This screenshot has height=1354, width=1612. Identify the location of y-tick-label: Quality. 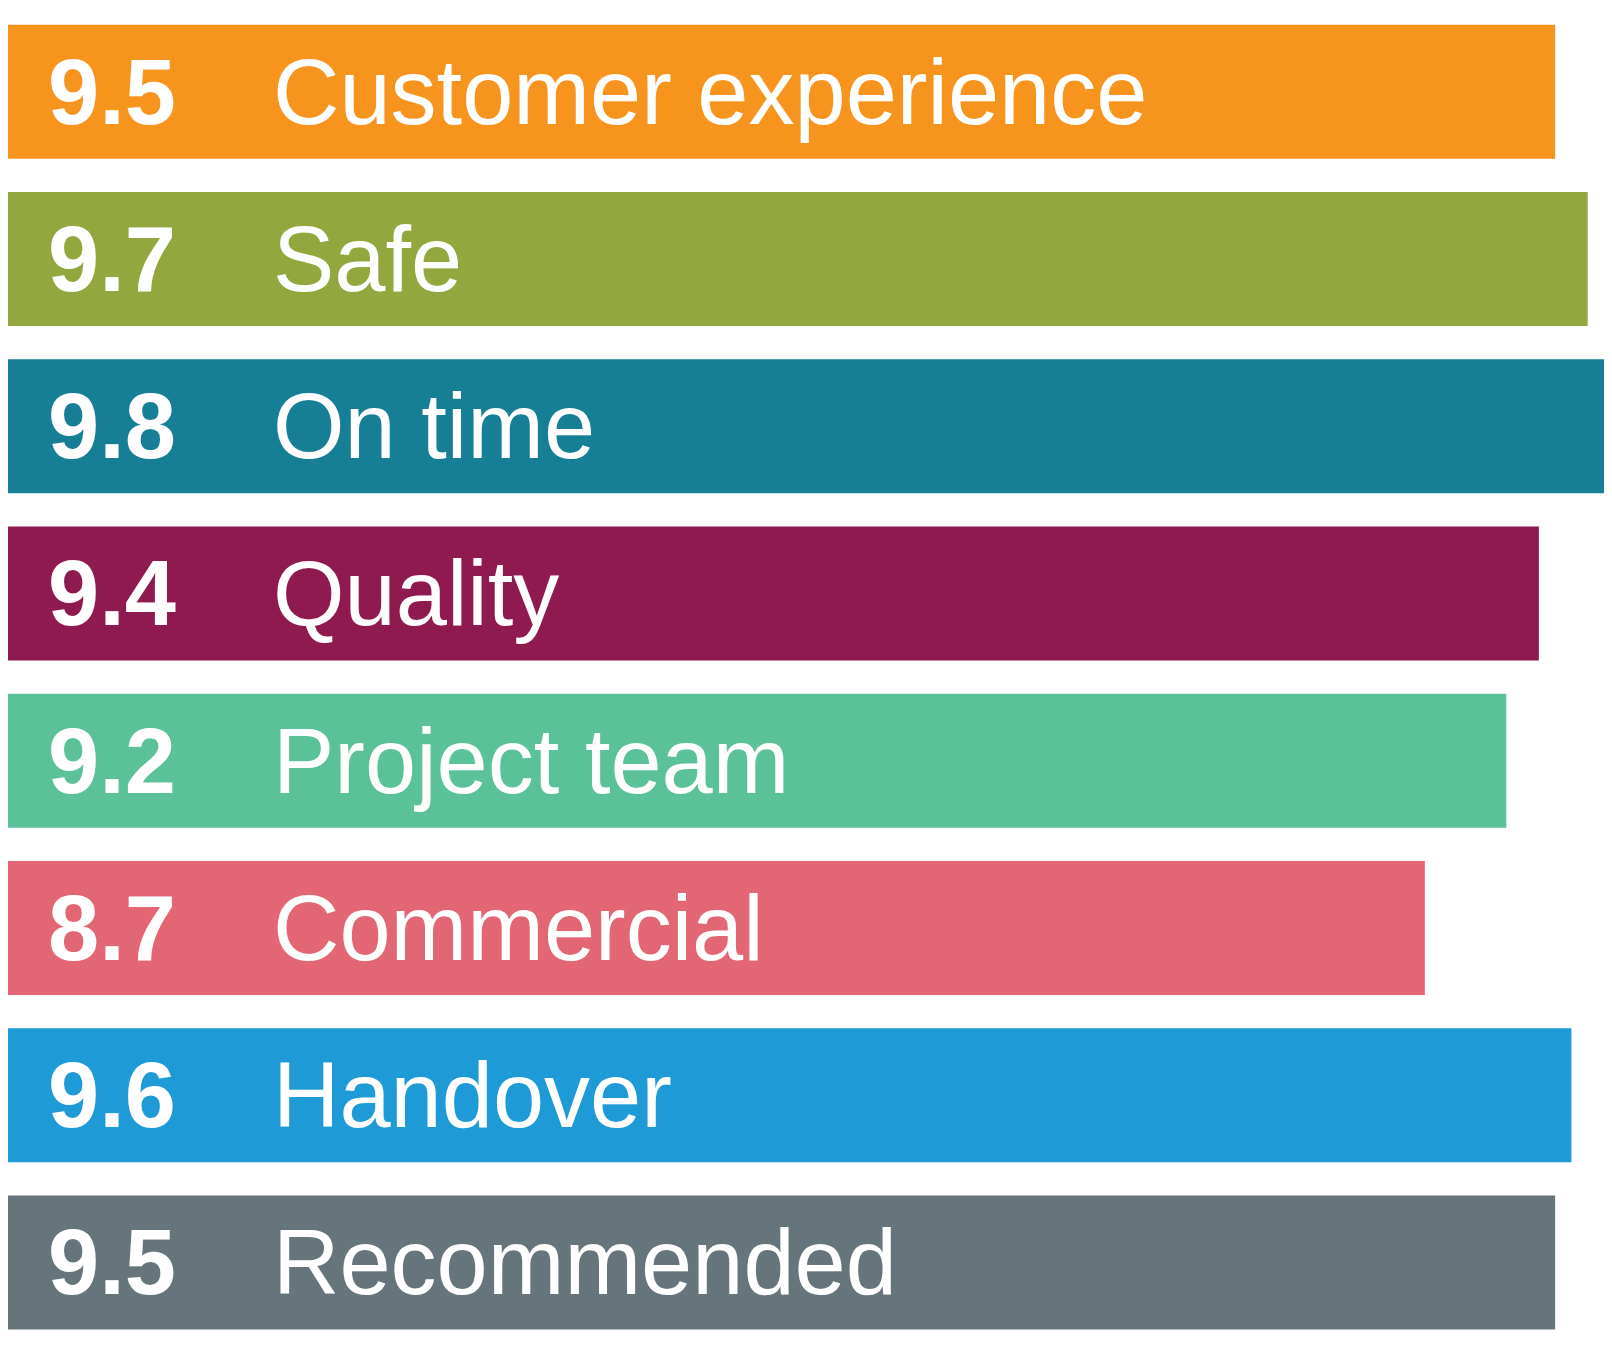
(416, 593).